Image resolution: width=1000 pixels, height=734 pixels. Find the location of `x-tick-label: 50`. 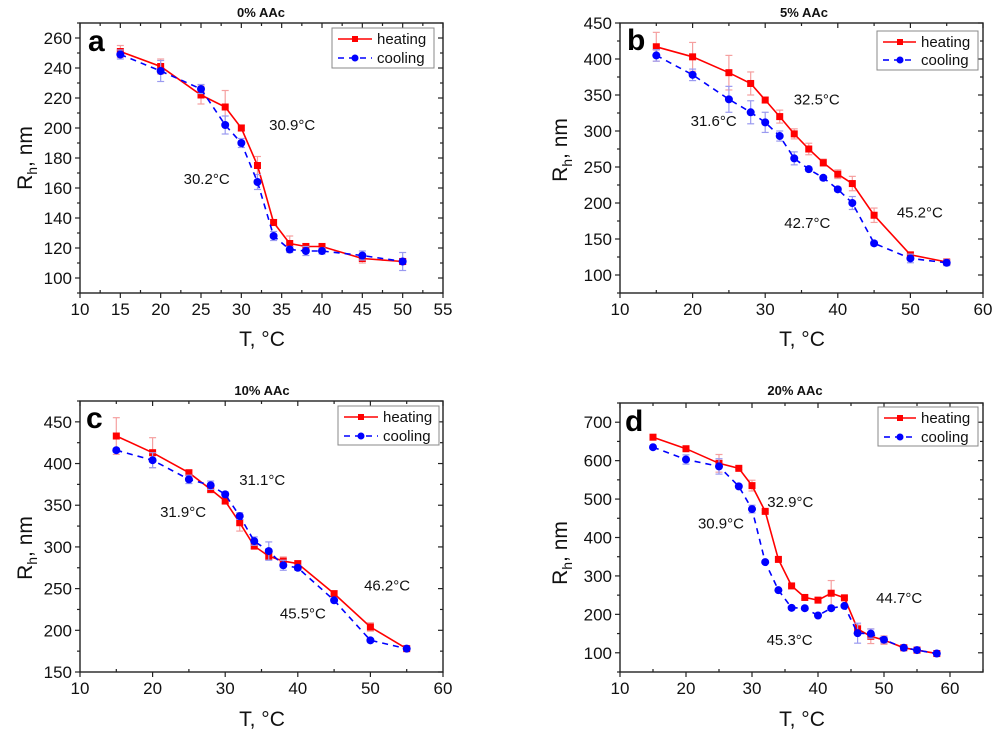

x-tick-label: 50 is located at coordinates (402, 309).